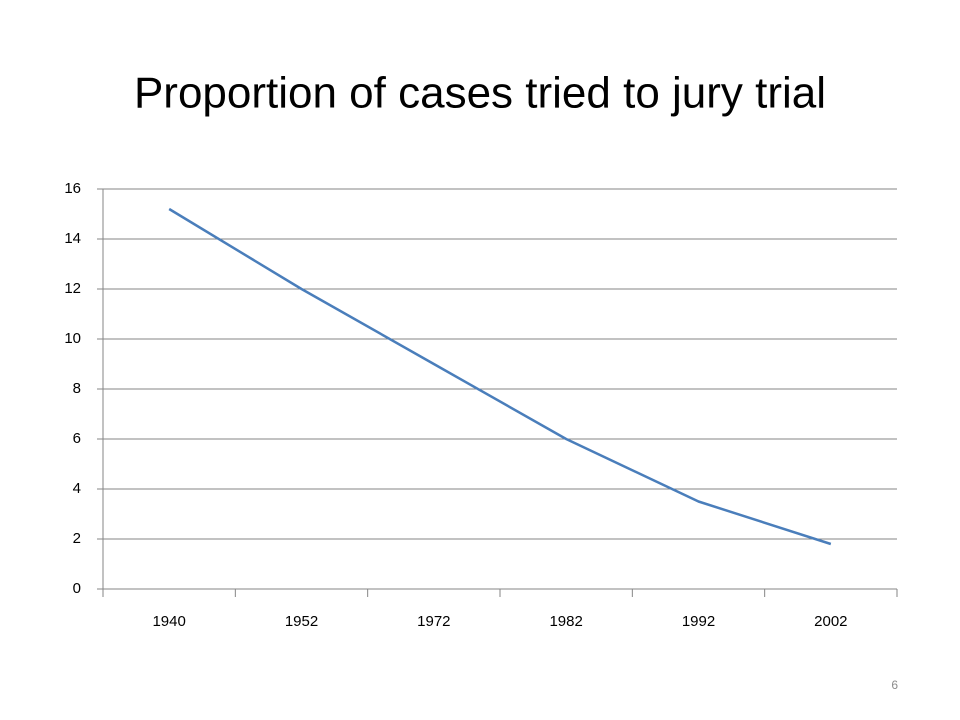  What do you see at coordinates (72, 188) in the screenshot?
I see `y-tick-label: 16` at bounding box center [72, 188].